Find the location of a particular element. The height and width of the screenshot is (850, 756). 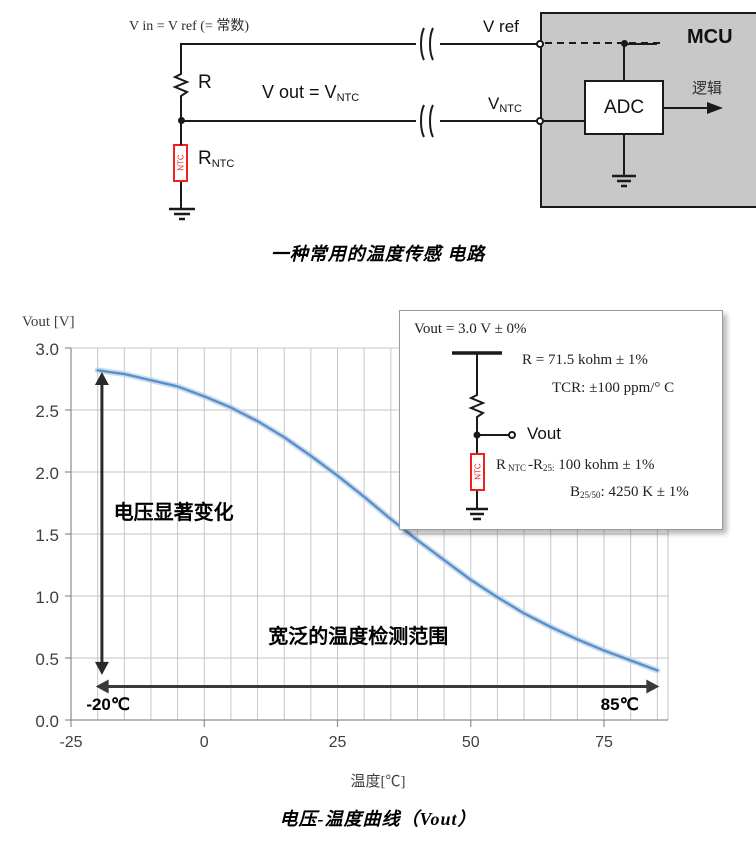

adc-output-arrow-icon is located at coordinates (693, 108).